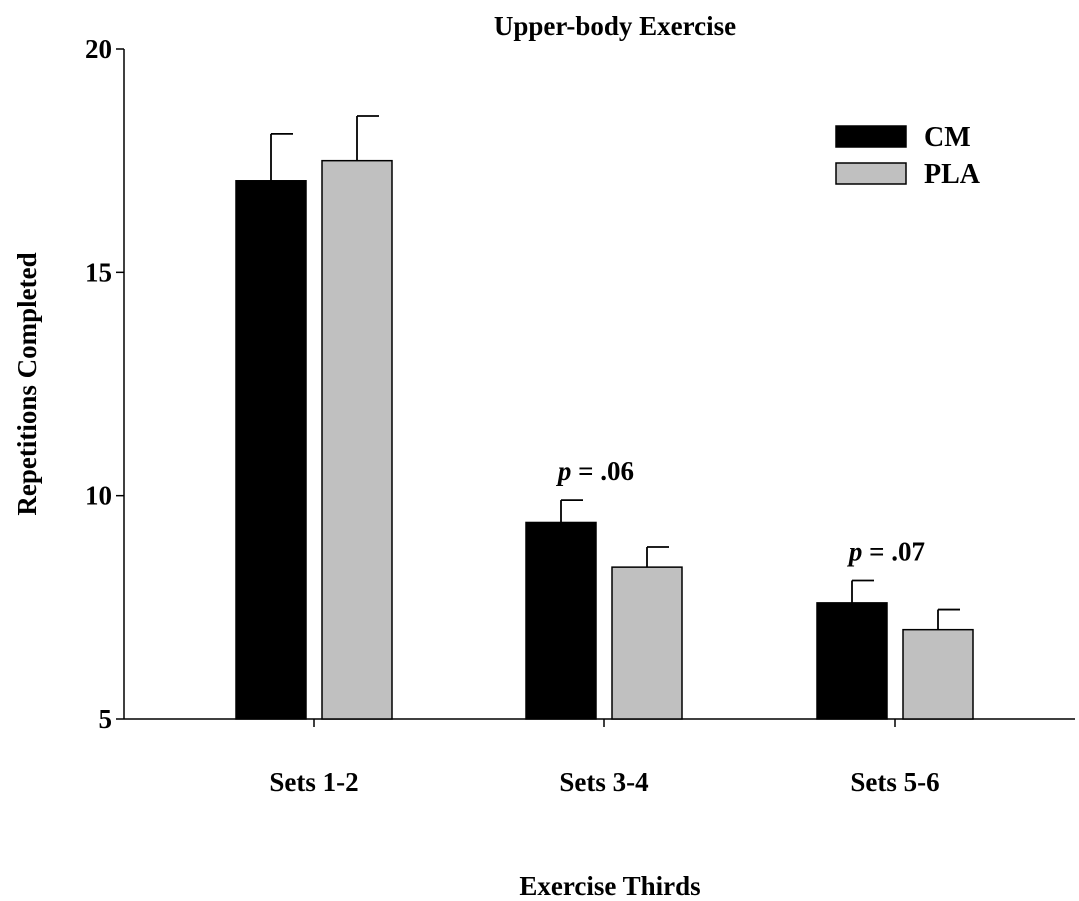  Describe the element at coordinates (595, 471) in the screenshot. I see `p-value-annotation: p = .06` at that location.